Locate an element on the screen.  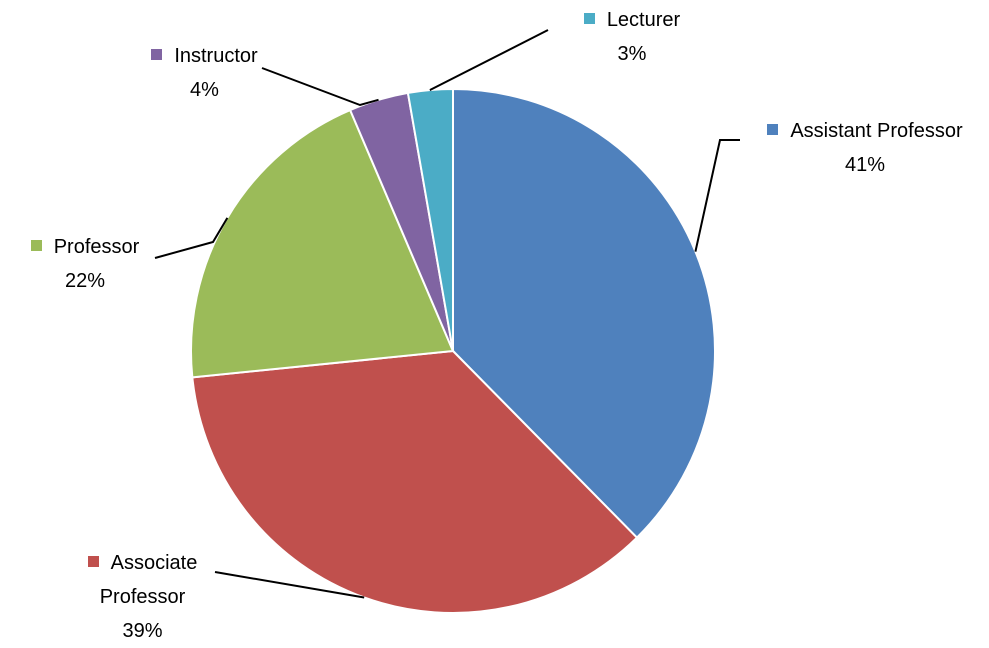
value-label: 3% is located at coordinates (632, 54).